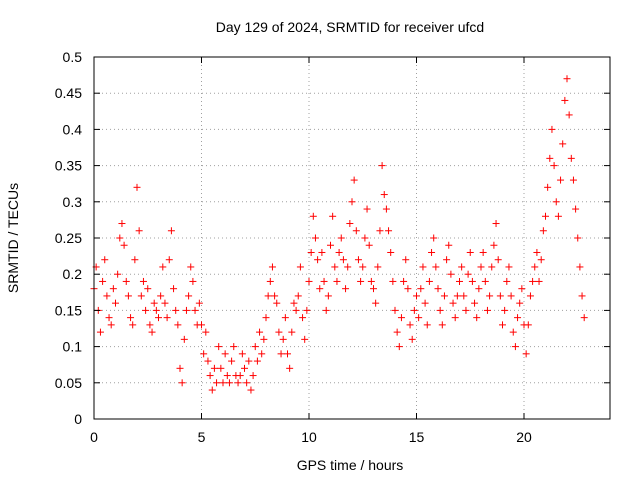 This screenshot has height=480, width=640. What do you see at coordinates (73, 202) in the screenshot?
I see `y-tick-label: 0.3` at bounding box center [73, 202].